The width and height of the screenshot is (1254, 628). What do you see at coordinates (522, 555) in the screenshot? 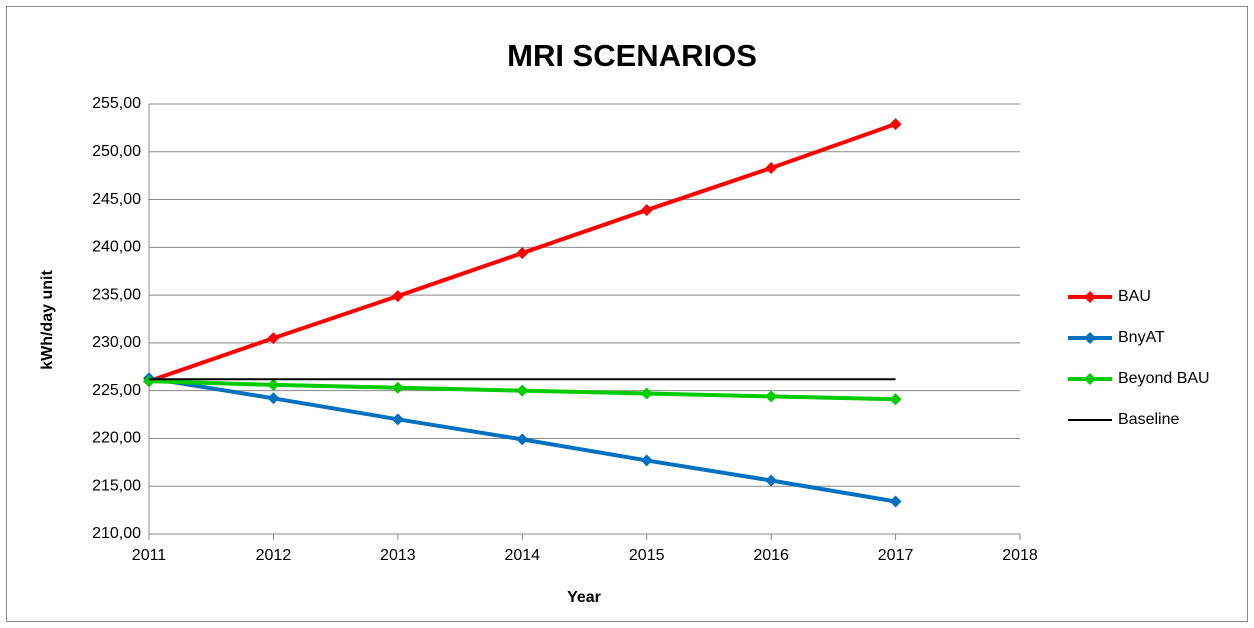
I see `x-tick-label: 2014` at bounding box center [522, 555].